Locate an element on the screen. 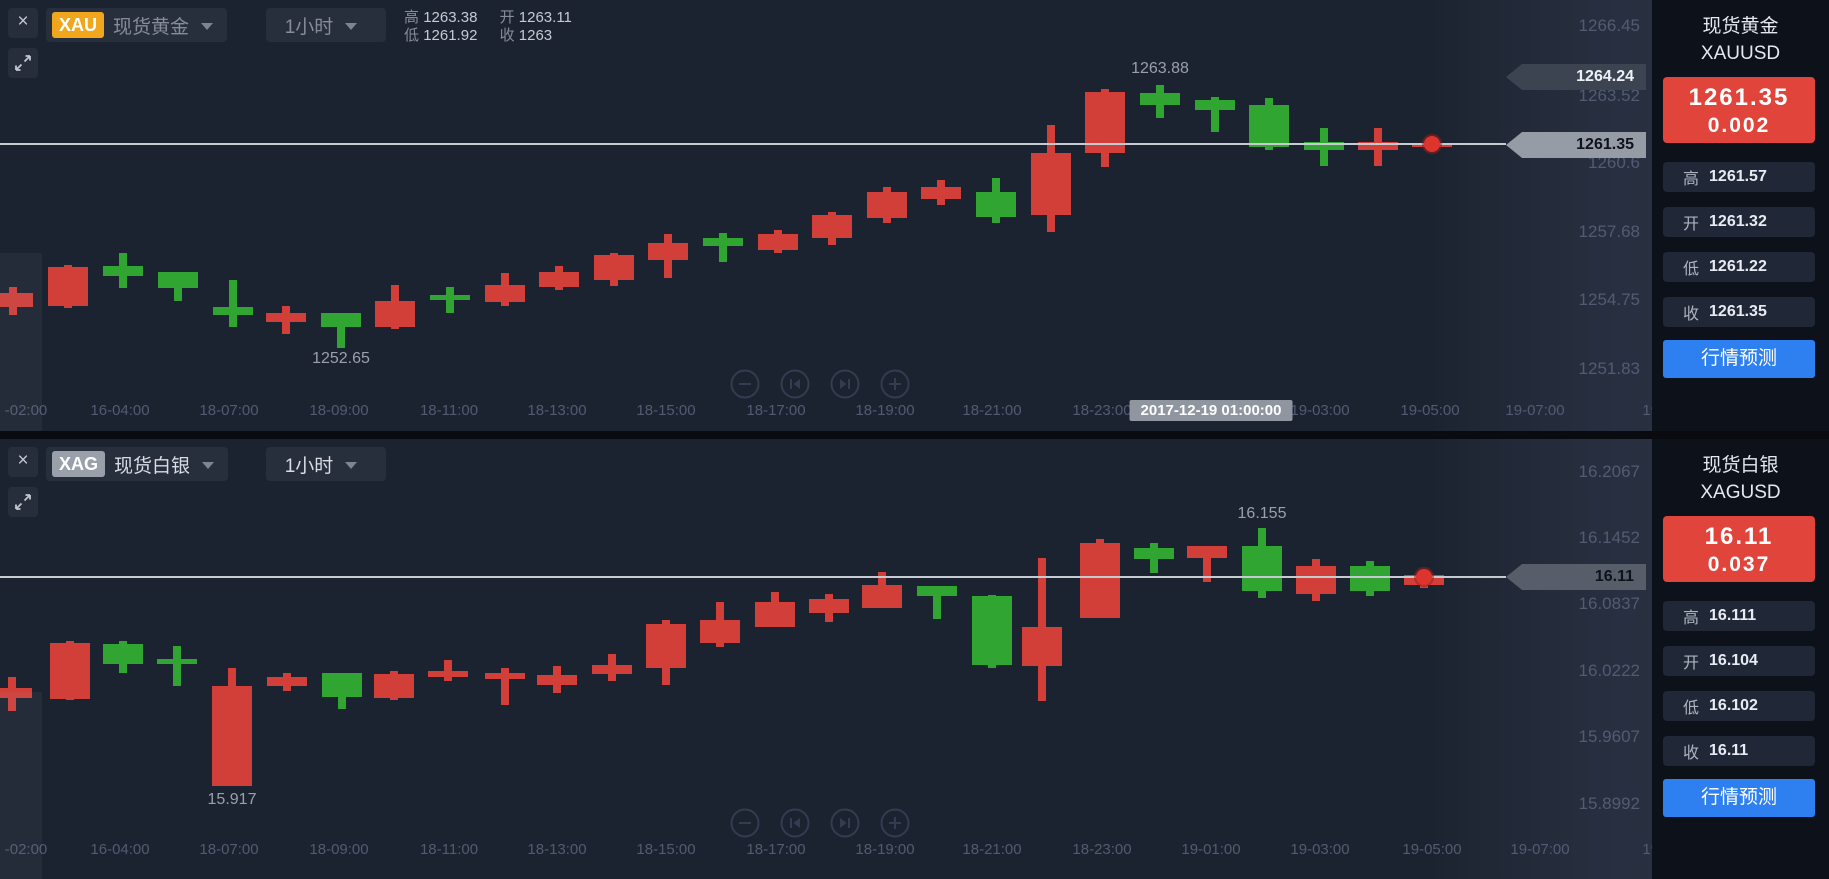  symbol-selector: XAU 现货黄金 is located at coordinates (137, 25).